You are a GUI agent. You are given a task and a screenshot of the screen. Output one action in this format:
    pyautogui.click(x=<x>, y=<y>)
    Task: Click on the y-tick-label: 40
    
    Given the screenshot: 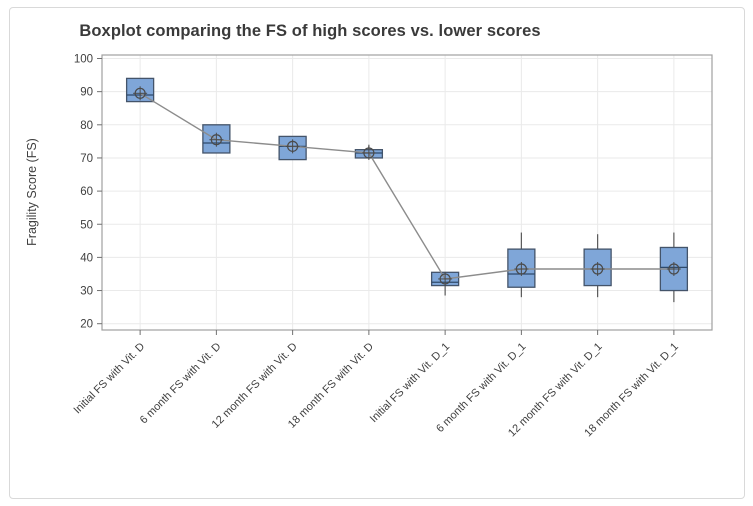 What is the action you would take?
    pyautogui.click(x=86, y=258)
    